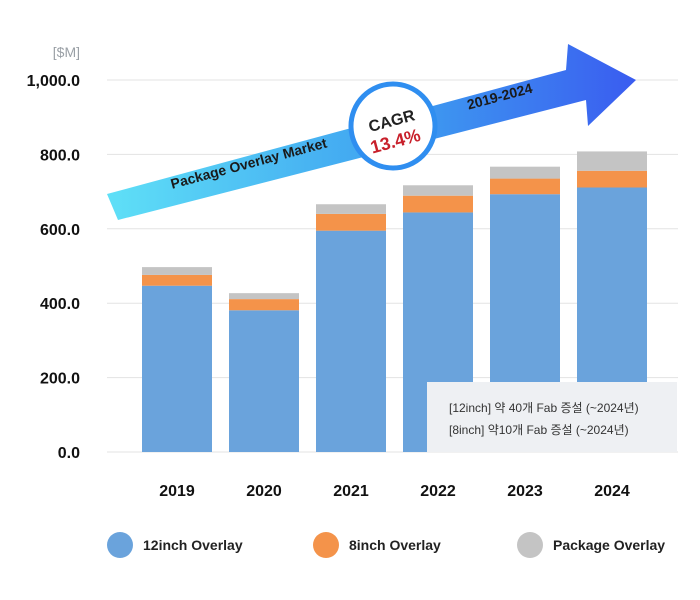 Image resolution: width=700 pixels, height=600 pixels. What do you see at coordinates (395, 545) in the screenshot?
I see `legend-label-8inch: 8inch Overlay` at bounding box center [395, 545].